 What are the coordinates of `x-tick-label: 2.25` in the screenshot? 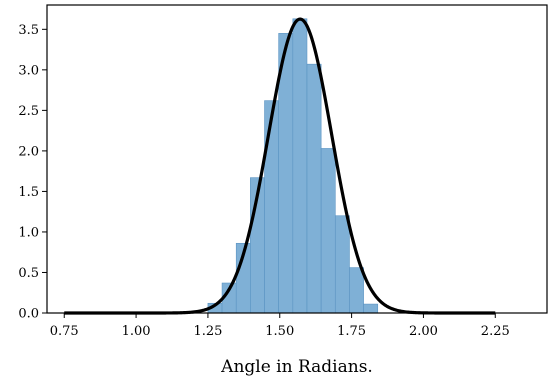 It's located at (495, 331).